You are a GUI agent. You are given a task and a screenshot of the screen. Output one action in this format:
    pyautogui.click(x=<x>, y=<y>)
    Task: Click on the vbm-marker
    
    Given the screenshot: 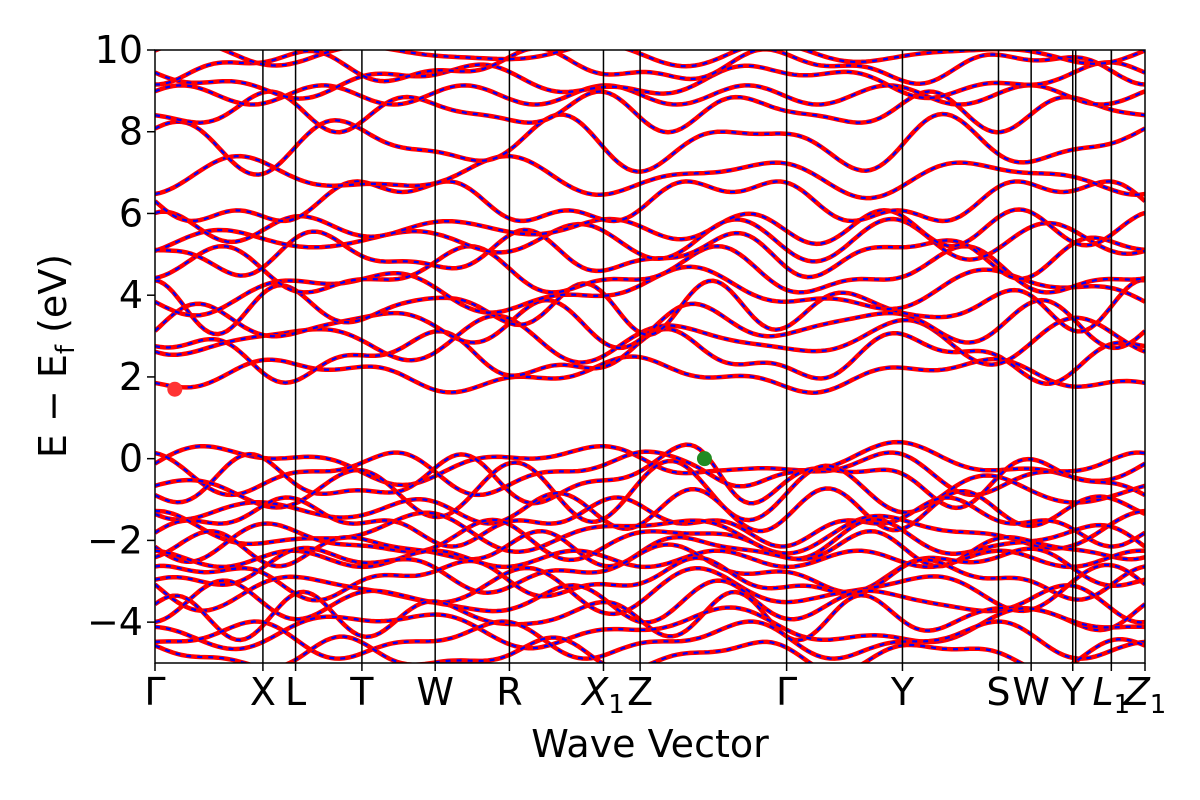 What is the action you would take?
    pyautogui.click(x=704, y=459)
    